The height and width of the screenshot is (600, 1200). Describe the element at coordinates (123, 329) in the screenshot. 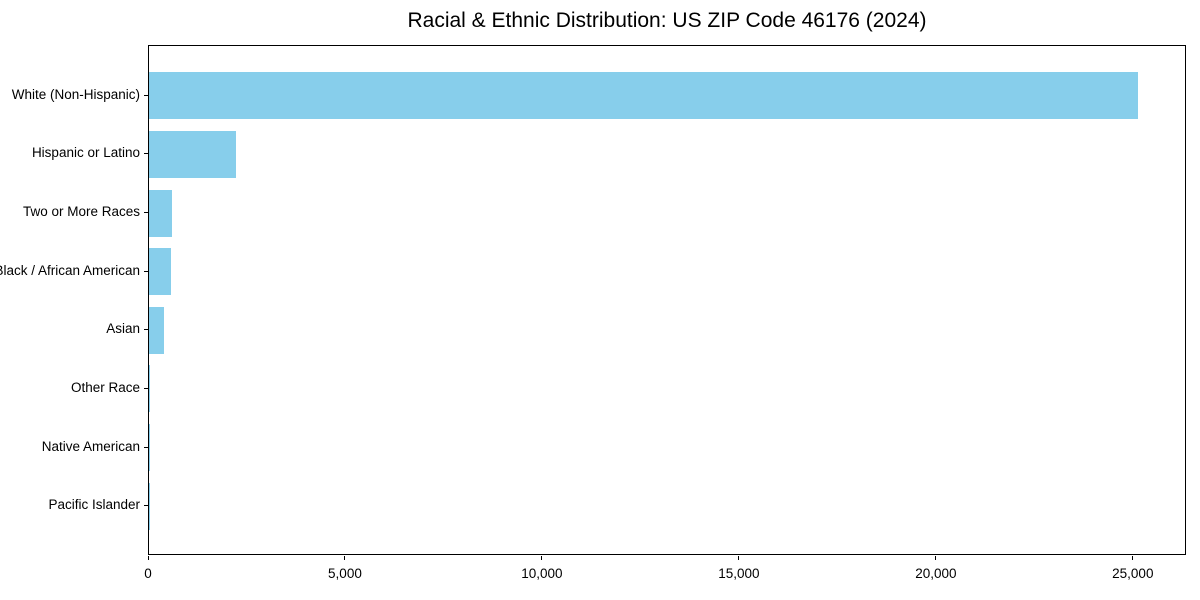

I see `y-tick-label-asian: Asian` at that location.